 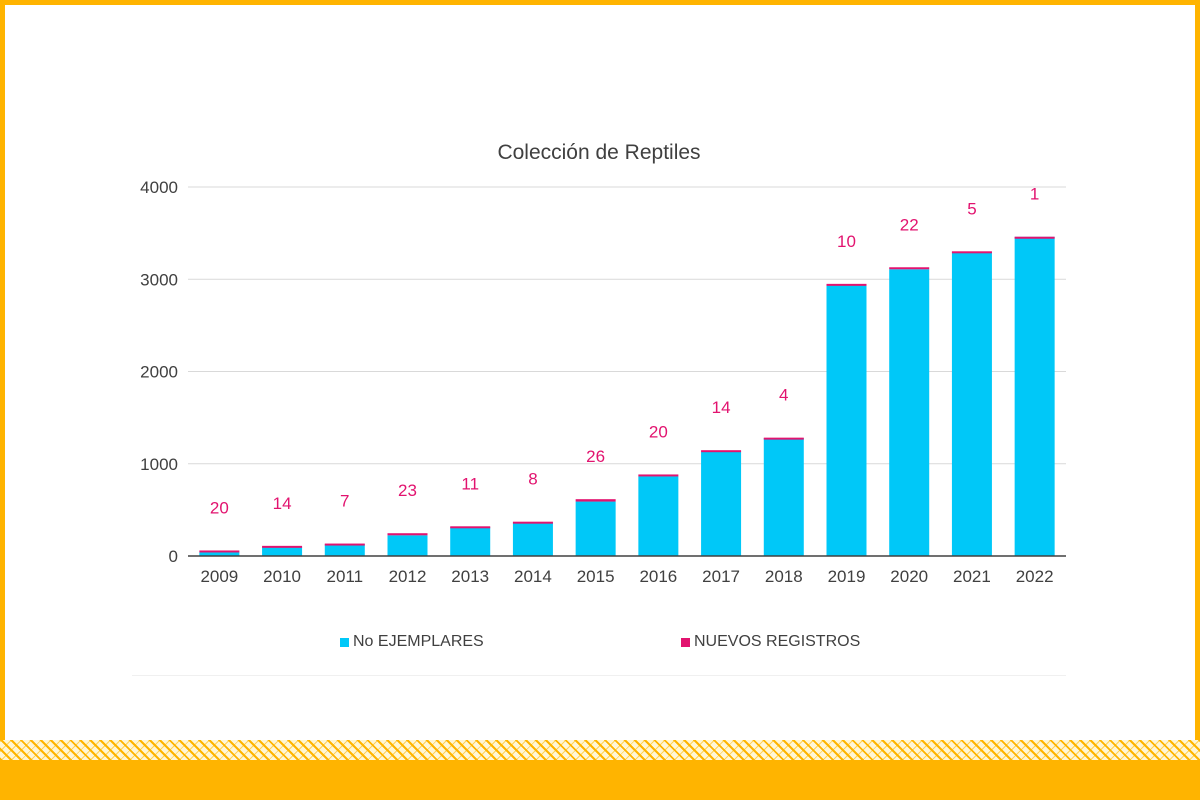 I want to click on y-tick-label: 2000, so click(x=159, y=372).